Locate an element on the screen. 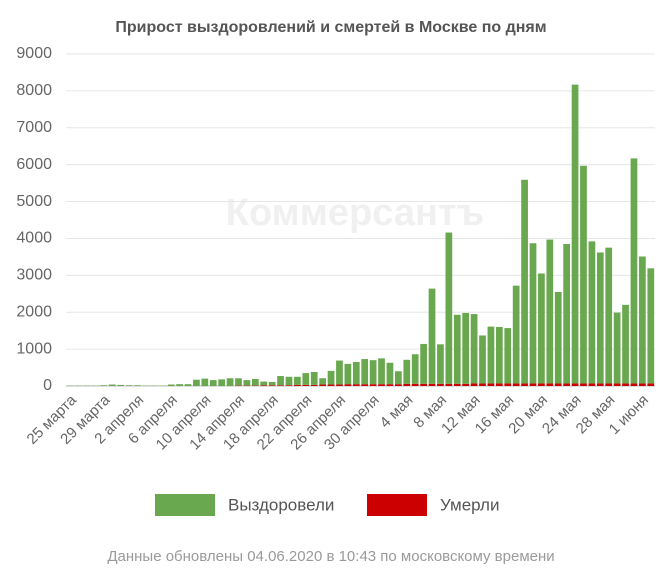  watermark: Коммерсантъ is located at coordinates (355, 213).